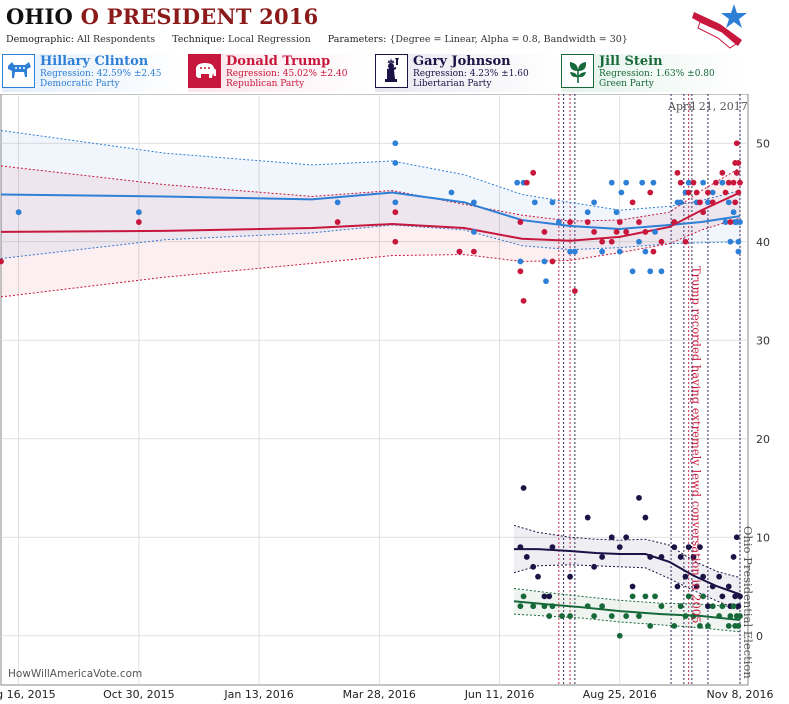 The image size is (789, 704). What do you see at coordinates (740, 694) in the screenshot?
I see `x-tick-label: Nov 8, 2016` at bounding box center [740, 694].